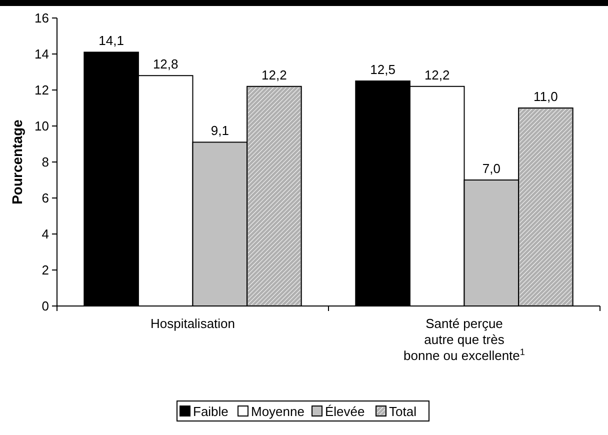 The height and width of the screenshot is (435, 608). What do you see at coordinates (491, 168) in the screenshot?
I see `data-label: 7,0` at bounding box center [491, 168].